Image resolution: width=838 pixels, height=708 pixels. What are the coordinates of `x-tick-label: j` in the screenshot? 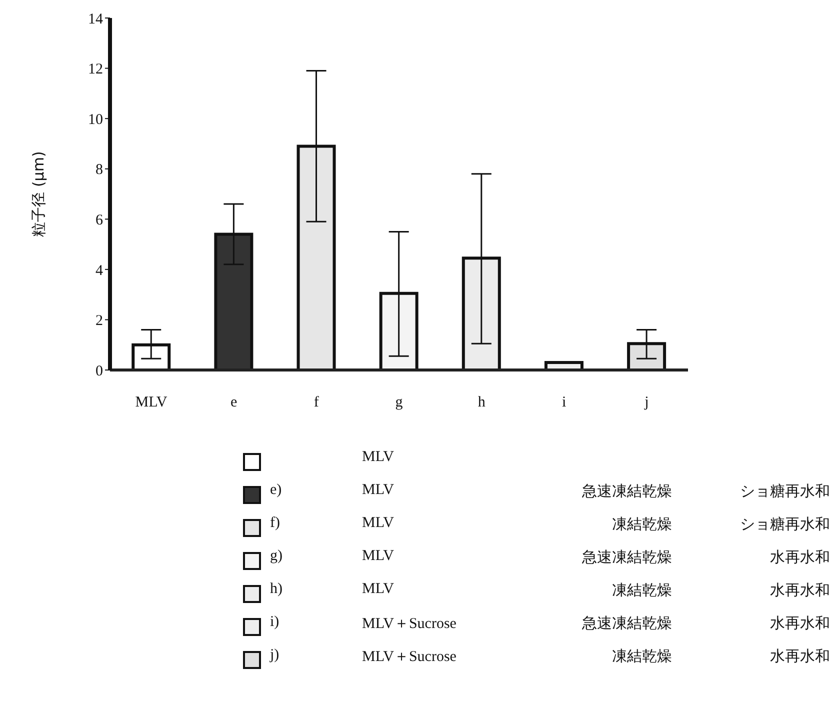 It's located at (646, 402).